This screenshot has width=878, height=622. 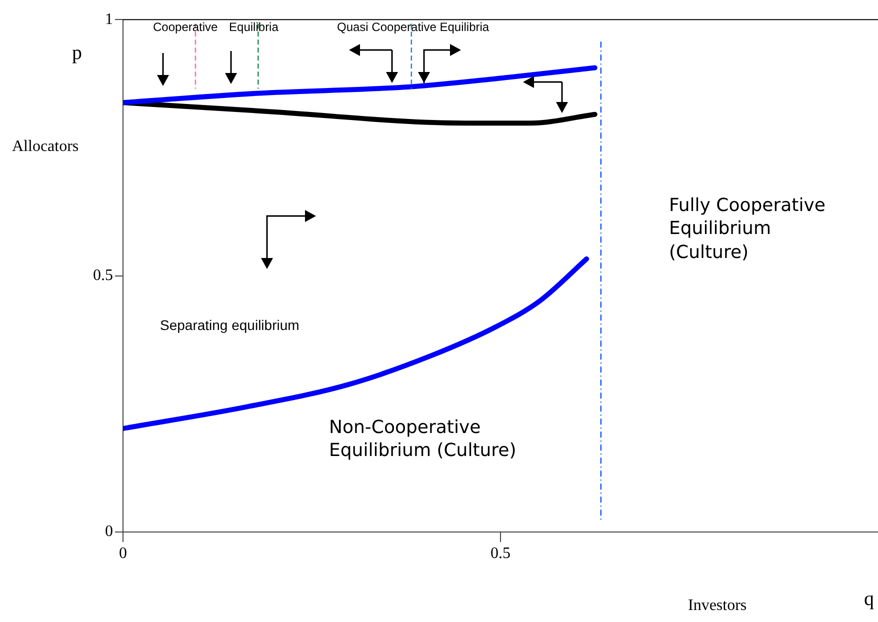 What do you see at coordinates (230, 325) in the screenshot?
I see `annotation: Separating equilibrium` at bounding box center [230, 325].